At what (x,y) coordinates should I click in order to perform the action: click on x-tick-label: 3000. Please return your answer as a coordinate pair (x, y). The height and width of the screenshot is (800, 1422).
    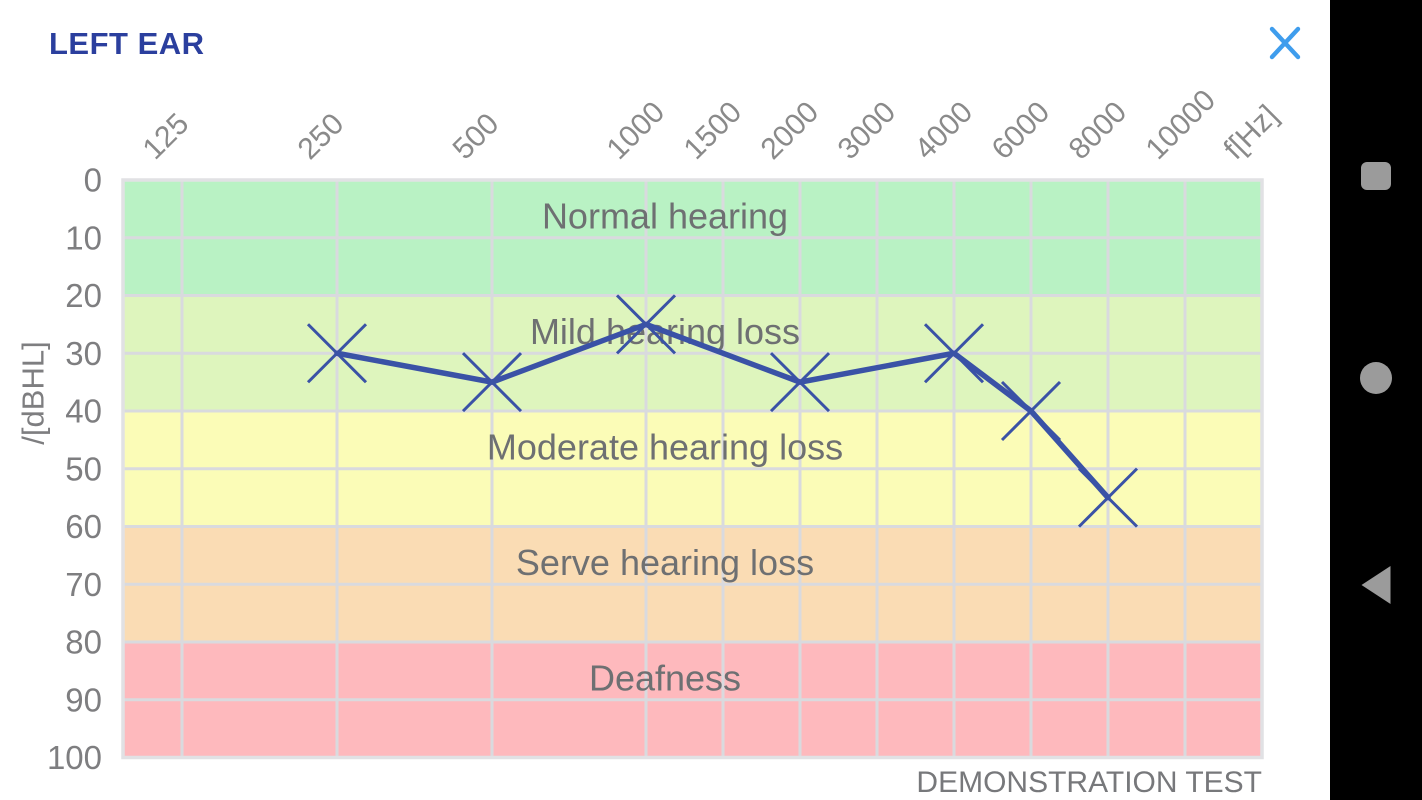
    Looking at the image, I should click on (867, 130).